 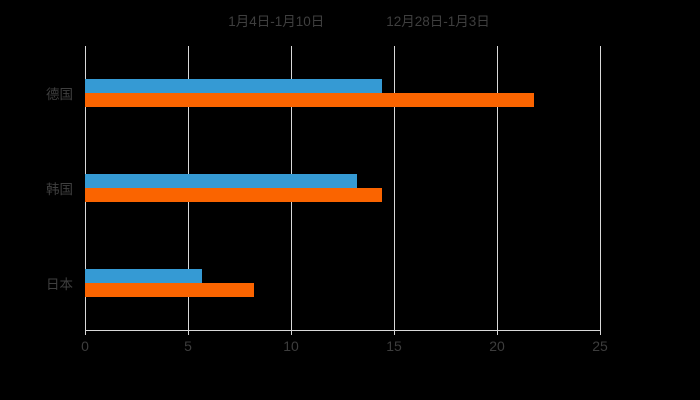 I want to click on x-axis-line, so click(x=343, y=330).